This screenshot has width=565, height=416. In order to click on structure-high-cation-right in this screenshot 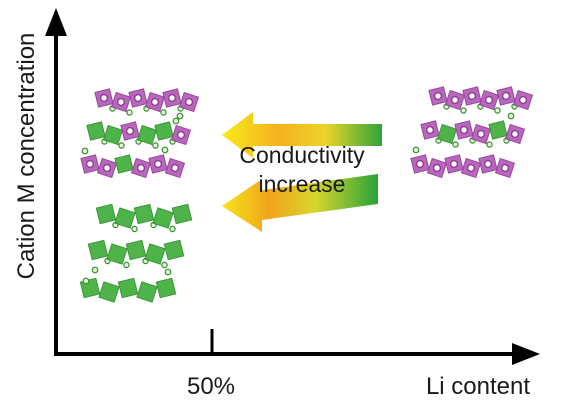, I will do `click(472, 132)`.